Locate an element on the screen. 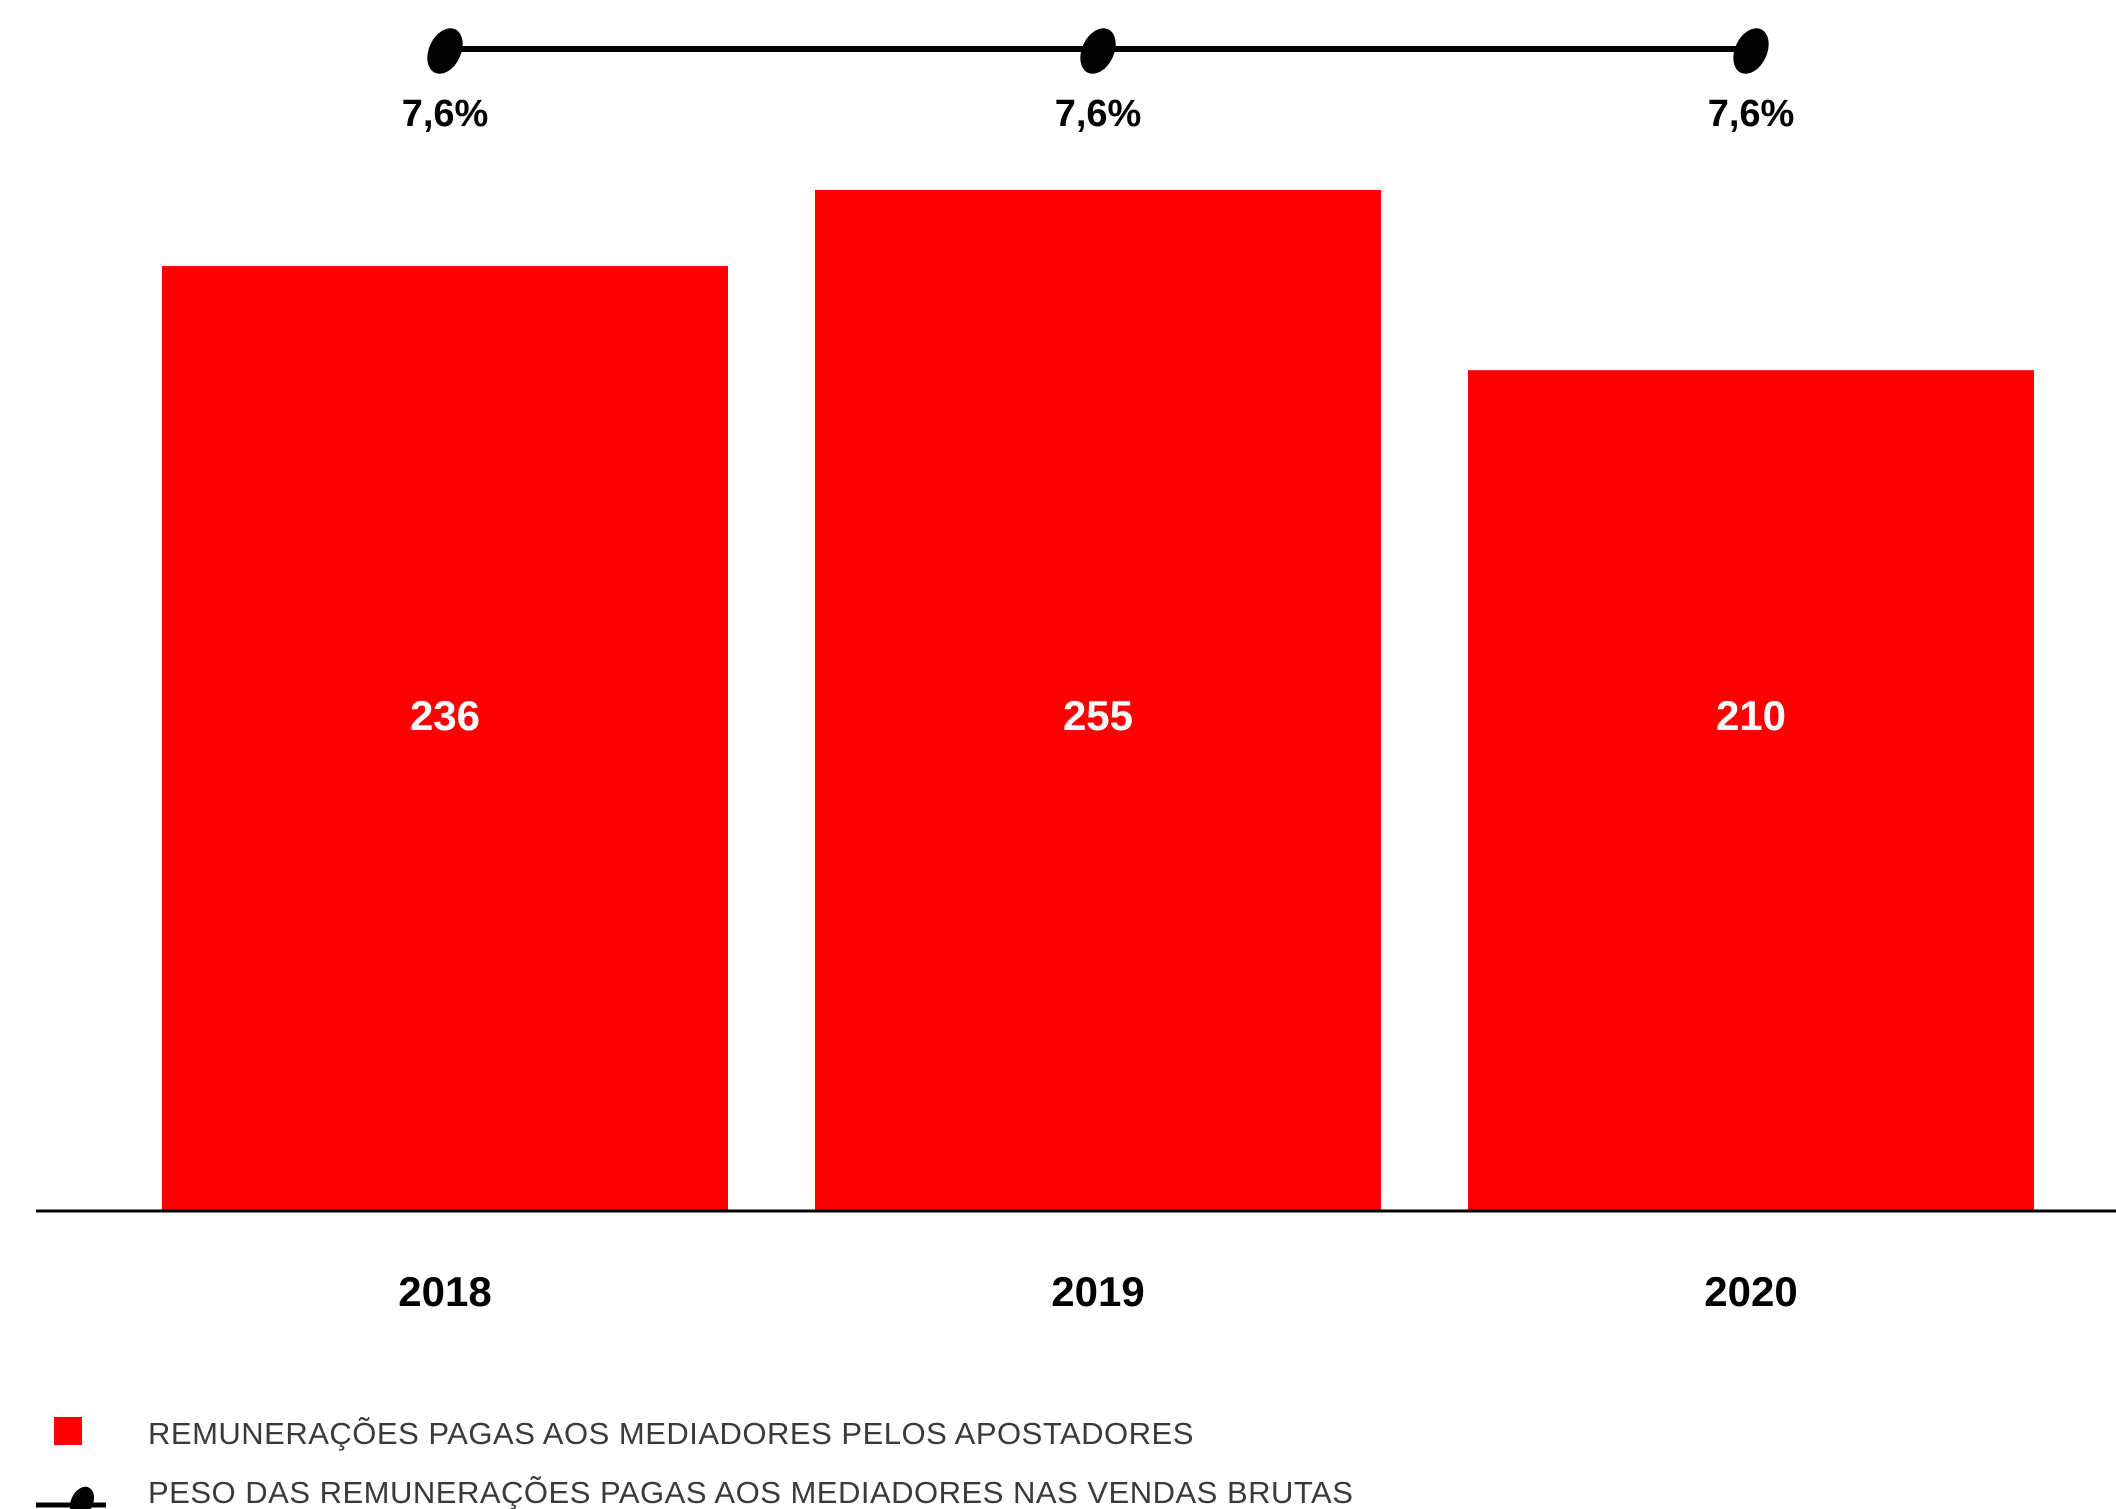 The image size is (2116, 1509). line-series-layer is located at coordinates (1098, 51).